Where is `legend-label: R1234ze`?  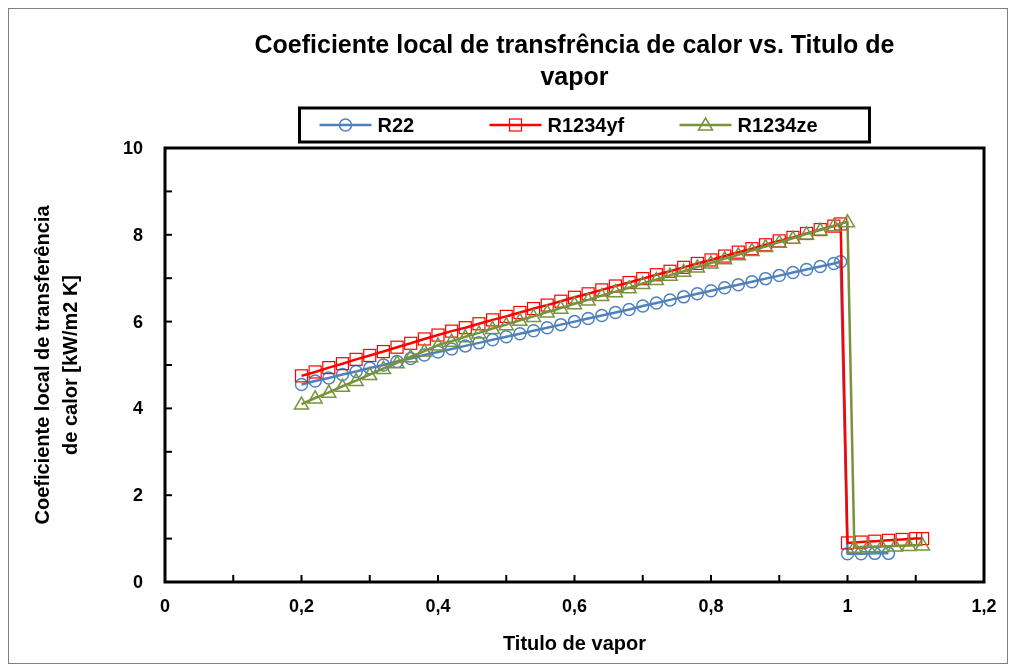
legend-label: R1234ze is located at coordinates (777, 125).